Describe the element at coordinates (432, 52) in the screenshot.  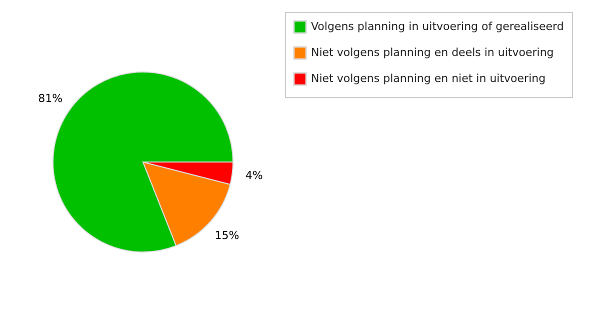
I see `legend-label: Niet volgens planning en deels in uitvoering` at that location.